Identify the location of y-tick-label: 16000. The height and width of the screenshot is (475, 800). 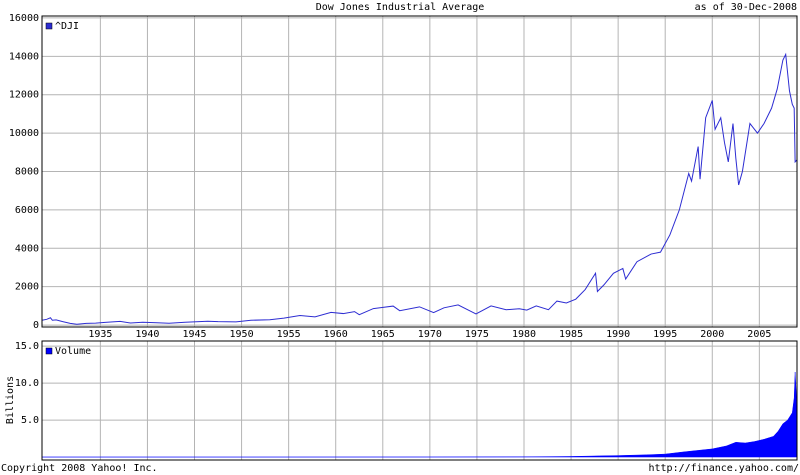
(24, 18).